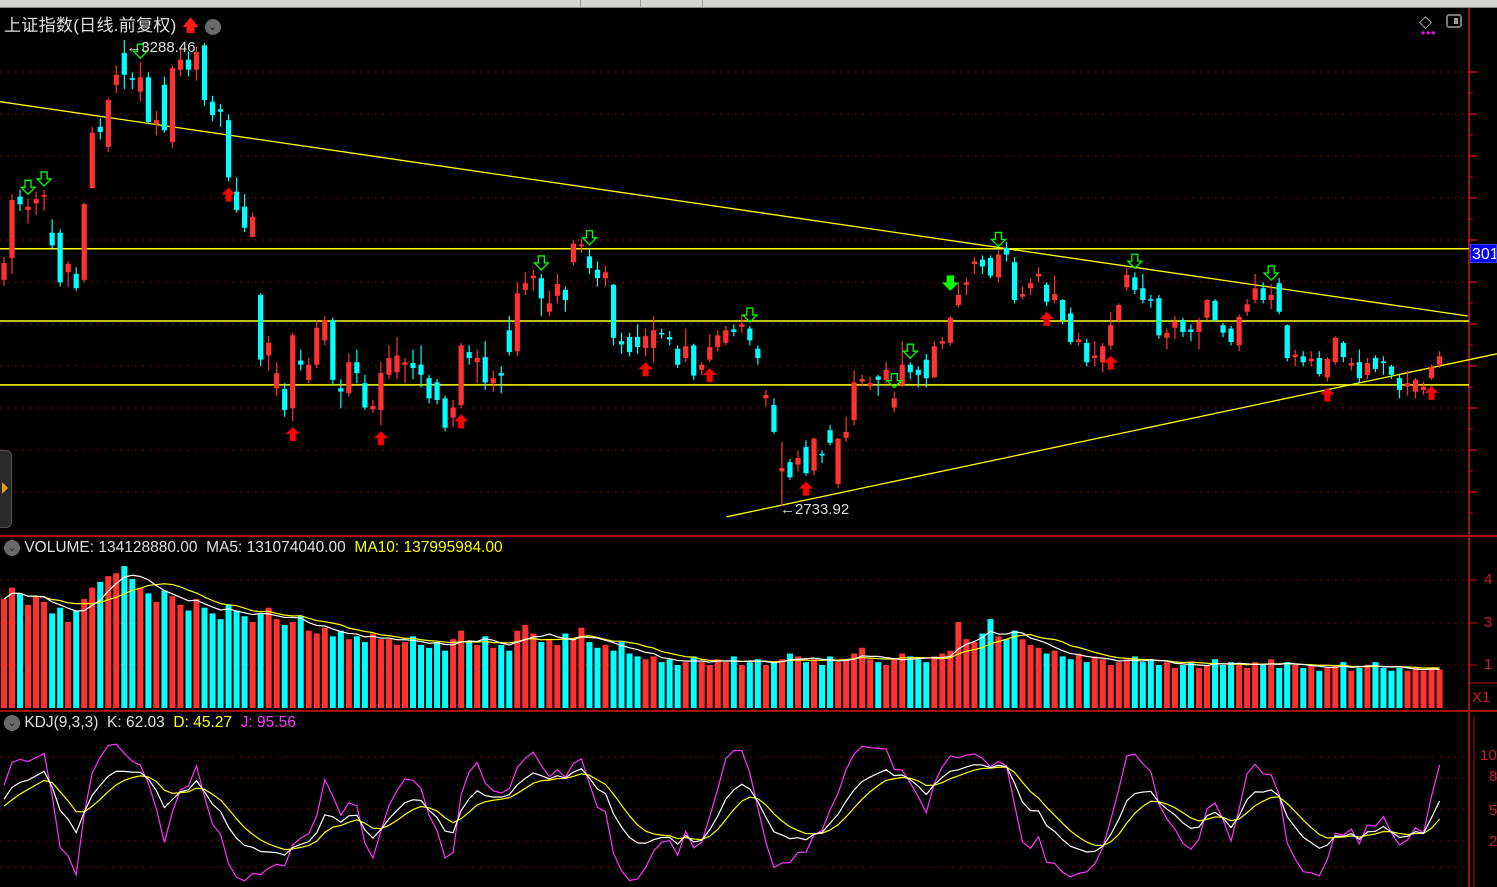  I want to click on tab-divider, so click(640, 3).